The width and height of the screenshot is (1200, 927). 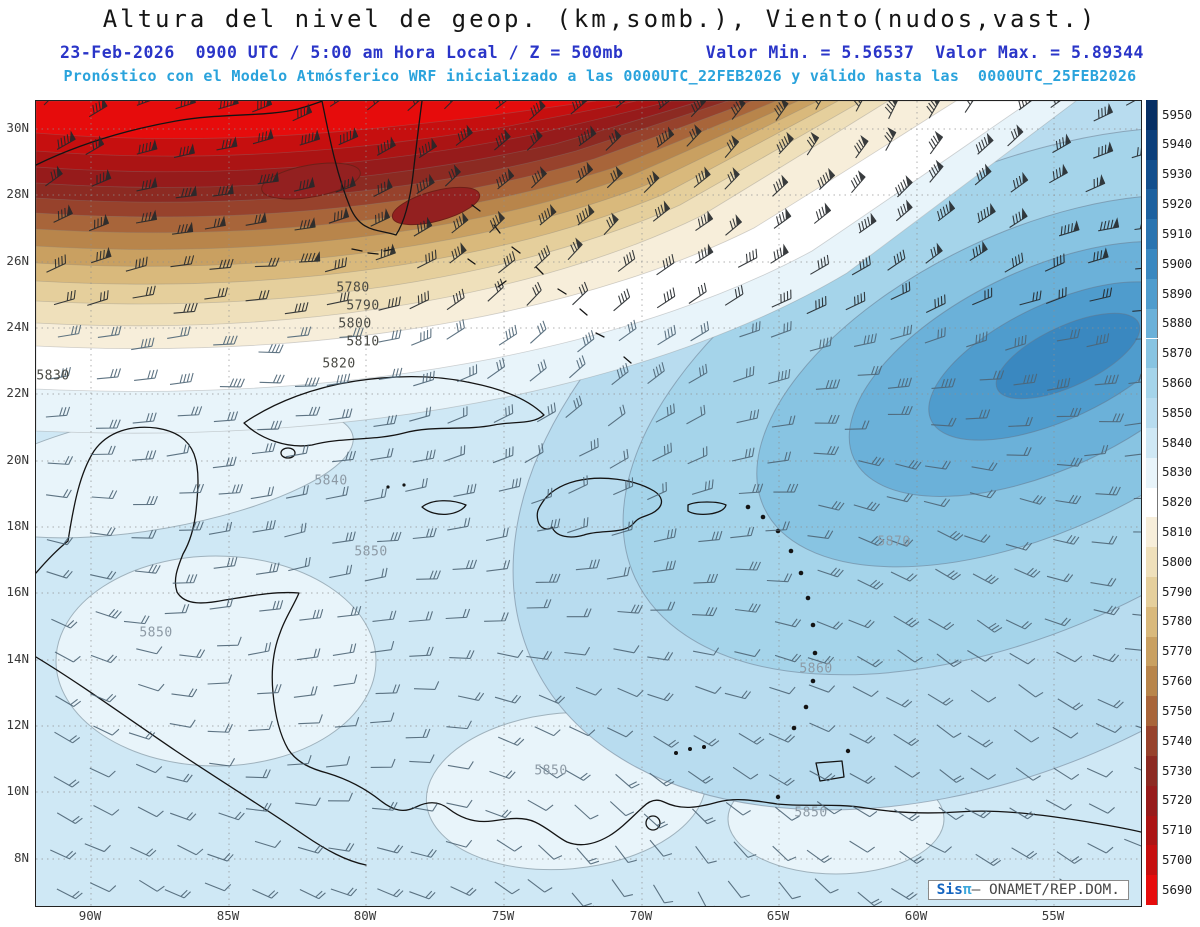 I want to click on colorbar-level-5730: 5730, so click(x=1169, y=770).